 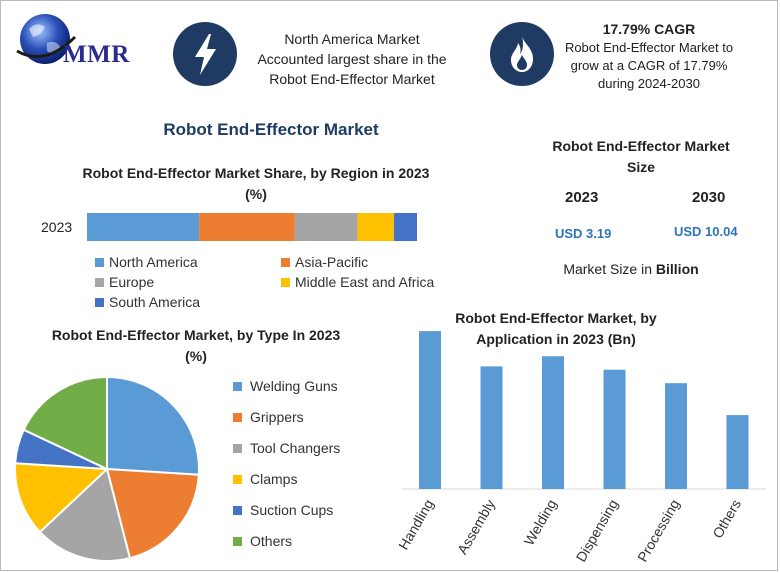 I want to click on region-legend-item-middle-east-and-africa: Middle East and Africa, so click(x=357, y=282).